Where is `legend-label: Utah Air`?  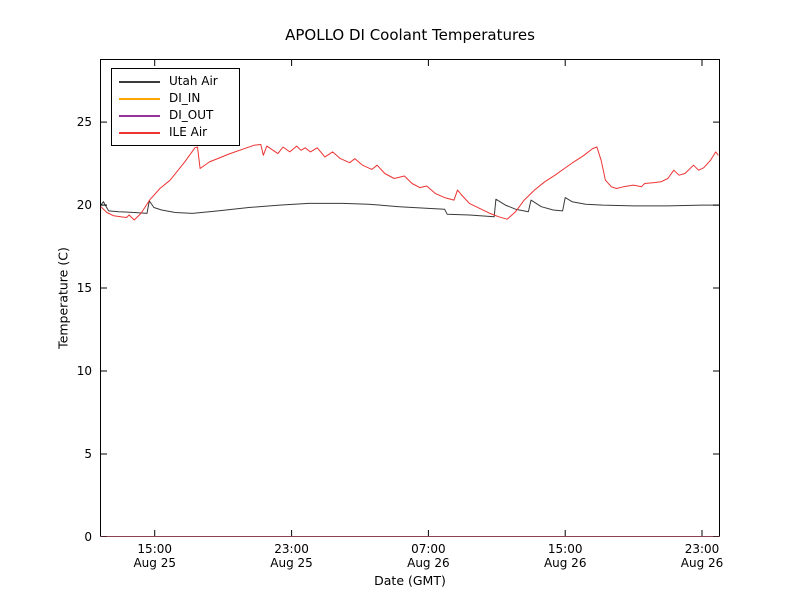 legend-label: Utah Air is located at coordinates (193, 81).